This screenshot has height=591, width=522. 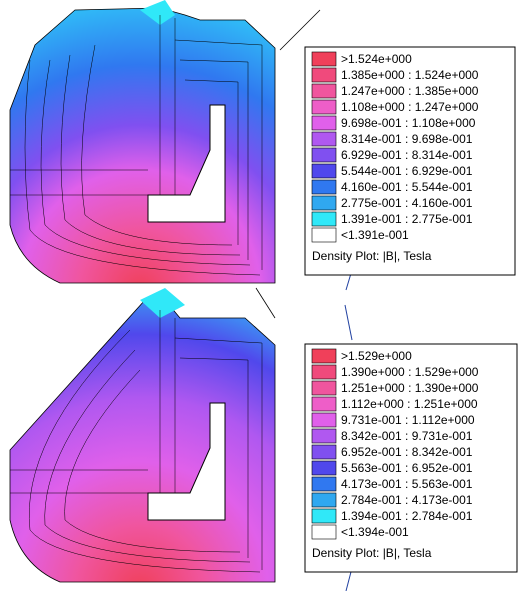 I want to click on legend-label: >1.524e+000, so click(x=376, y=59).